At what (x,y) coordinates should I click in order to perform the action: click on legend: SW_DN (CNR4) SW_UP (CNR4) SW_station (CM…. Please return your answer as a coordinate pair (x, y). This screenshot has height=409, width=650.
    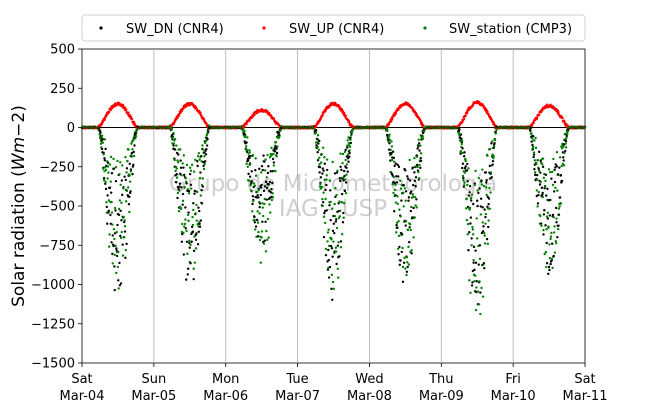
    Looking at the image, I should click on (333, 28).